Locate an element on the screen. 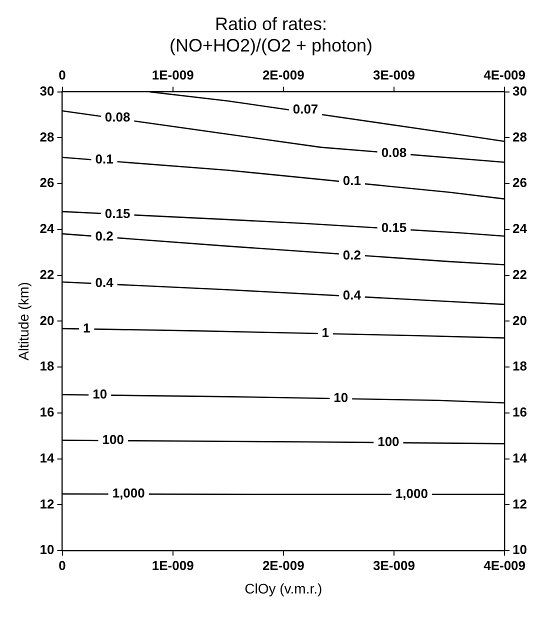 This screenshot has height=617, width=548. y2-tick-label: 30 is located at coordinates (520, 90).